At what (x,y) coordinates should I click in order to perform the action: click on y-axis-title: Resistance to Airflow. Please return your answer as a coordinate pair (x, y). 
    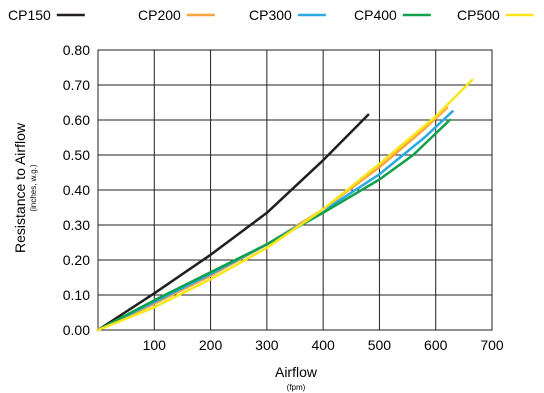
    Looking at the image, I should click on (20, 187).